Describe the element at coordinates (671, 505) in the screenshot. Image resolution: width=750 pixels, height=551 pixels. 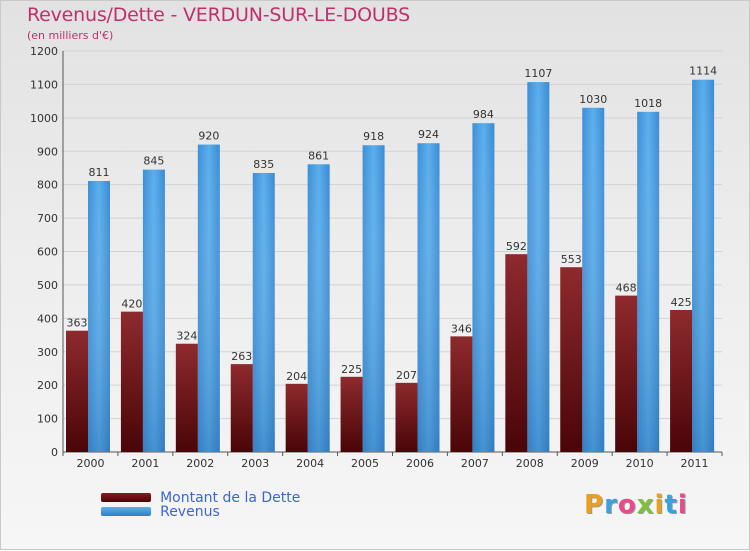
I see `logo-letter: t` at that location.